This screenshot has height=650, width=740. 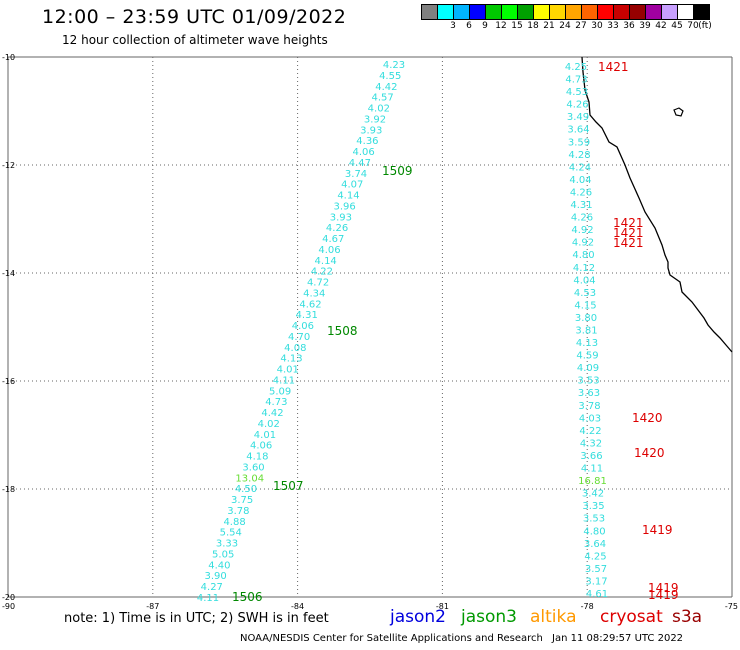 I want to click on wave-height-label: 4.53, so click(x=585, y=293).